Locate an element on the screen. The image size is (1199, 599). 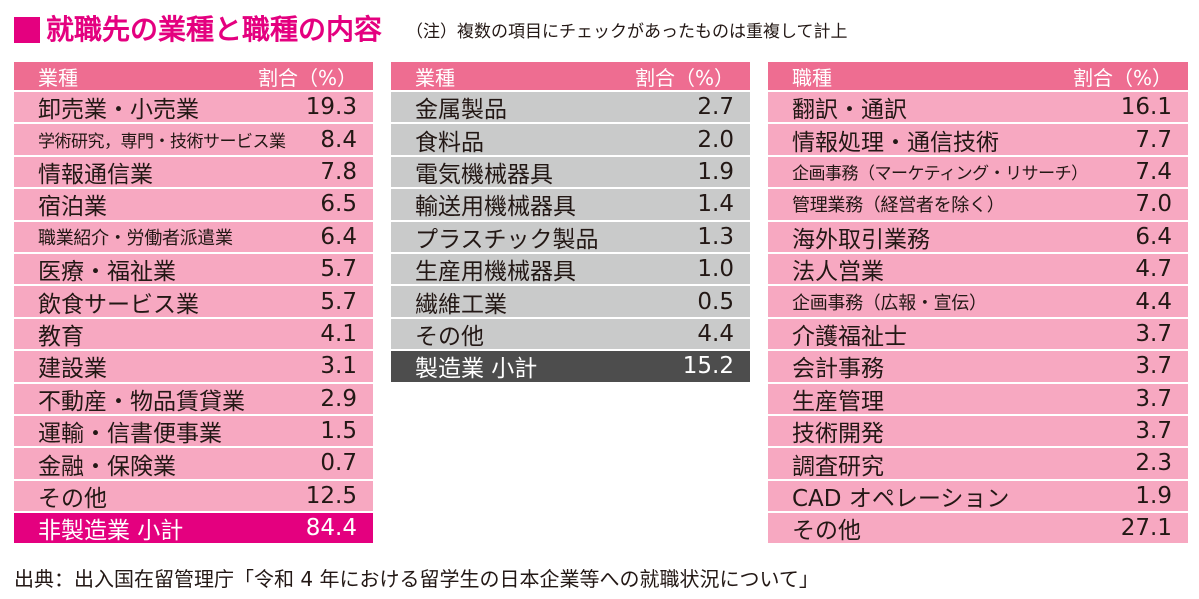
table-row: 建設業 3.1 is located at coordinates (193, 367).